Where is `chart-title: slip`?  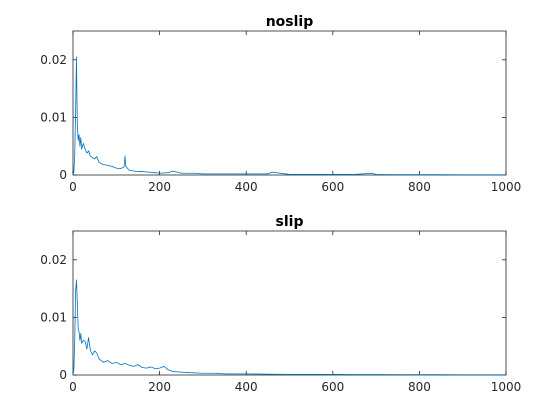 chart-title: slip is located at coordinates (290, 222).